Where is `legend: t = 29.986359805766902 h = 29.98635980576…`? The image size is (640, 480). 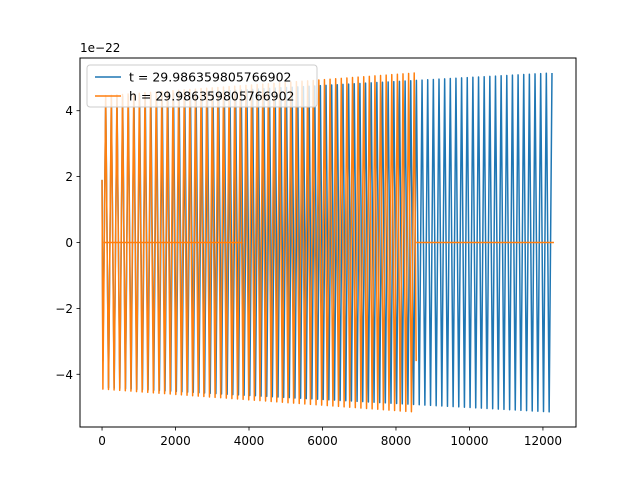
legend: t = 29.986359805766902 h = 29.98635980576… is located at coordinates (202, 86).